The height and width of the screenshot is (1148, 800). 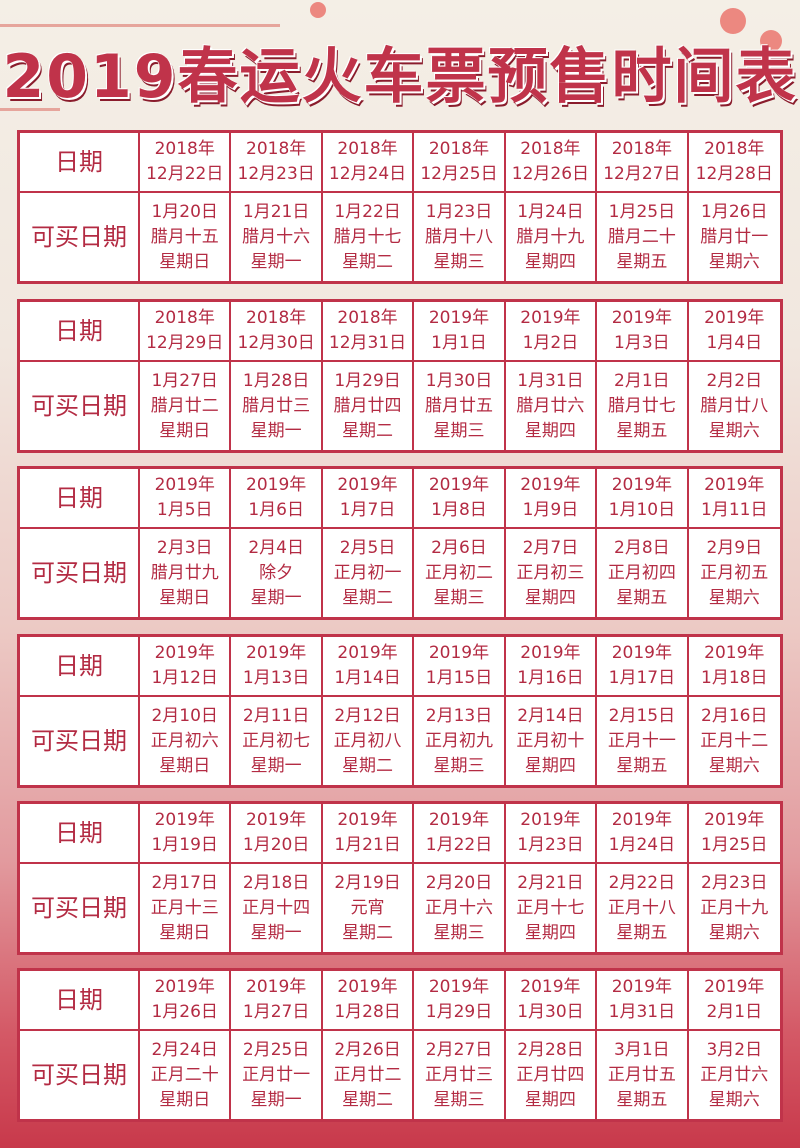 I want to click on date-cell: 2019年 1月11日, so click(x=734, y=499).